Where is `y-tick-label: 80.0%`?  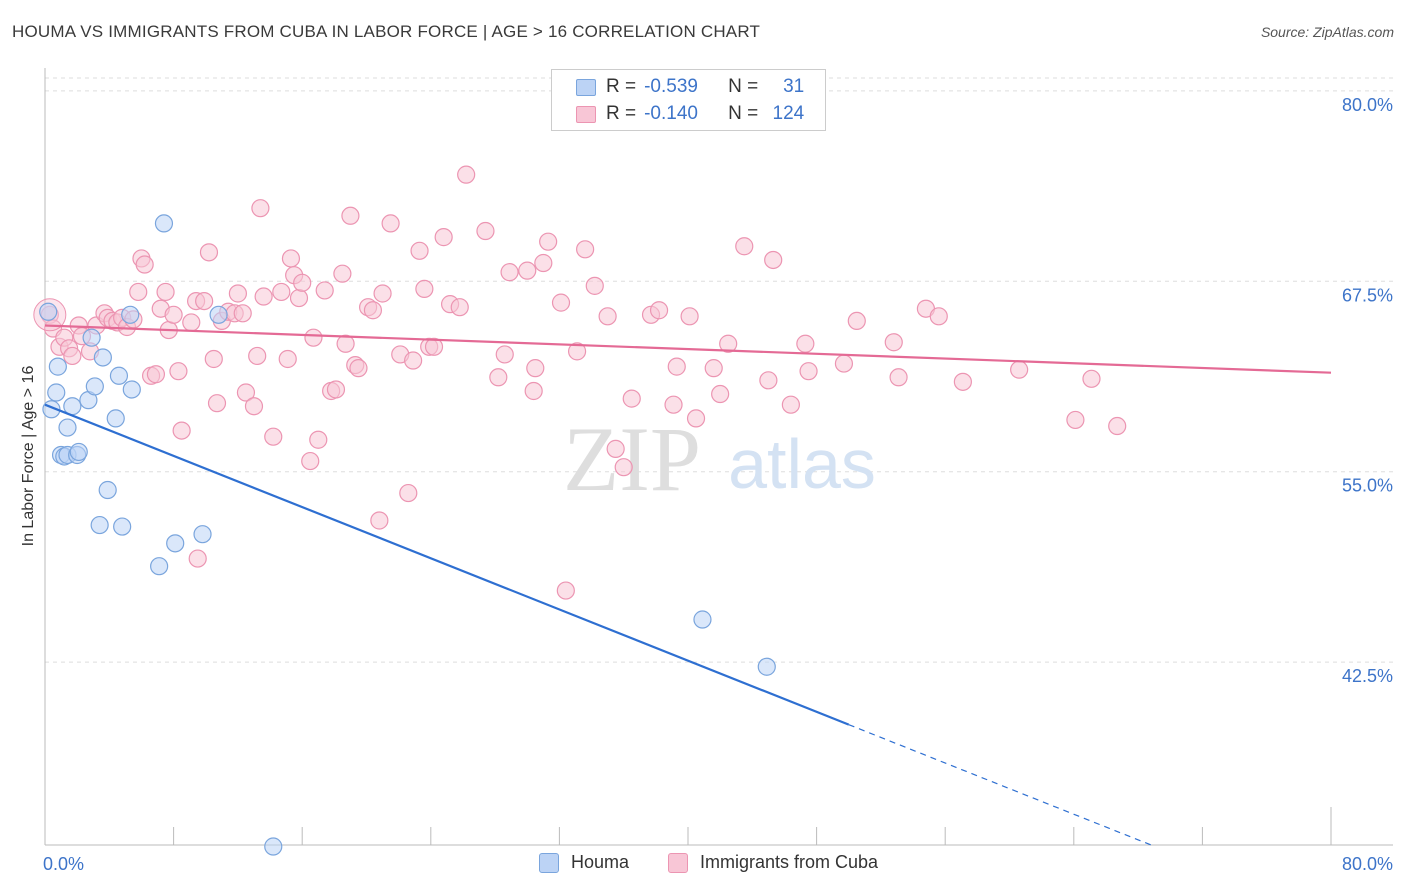
y-tick-label: 80.0% is located at coordinates (1367, 105).